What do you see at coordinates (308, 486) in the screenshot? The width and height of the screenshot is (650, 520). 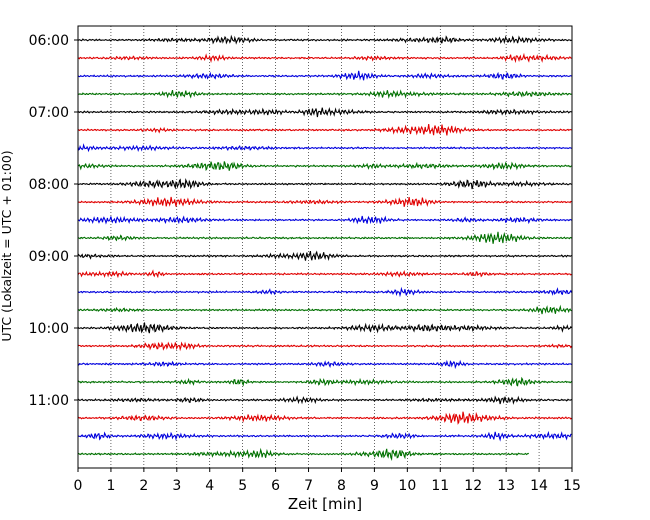 I see `x-tick-label: 7` at bounding box center [308, 486].